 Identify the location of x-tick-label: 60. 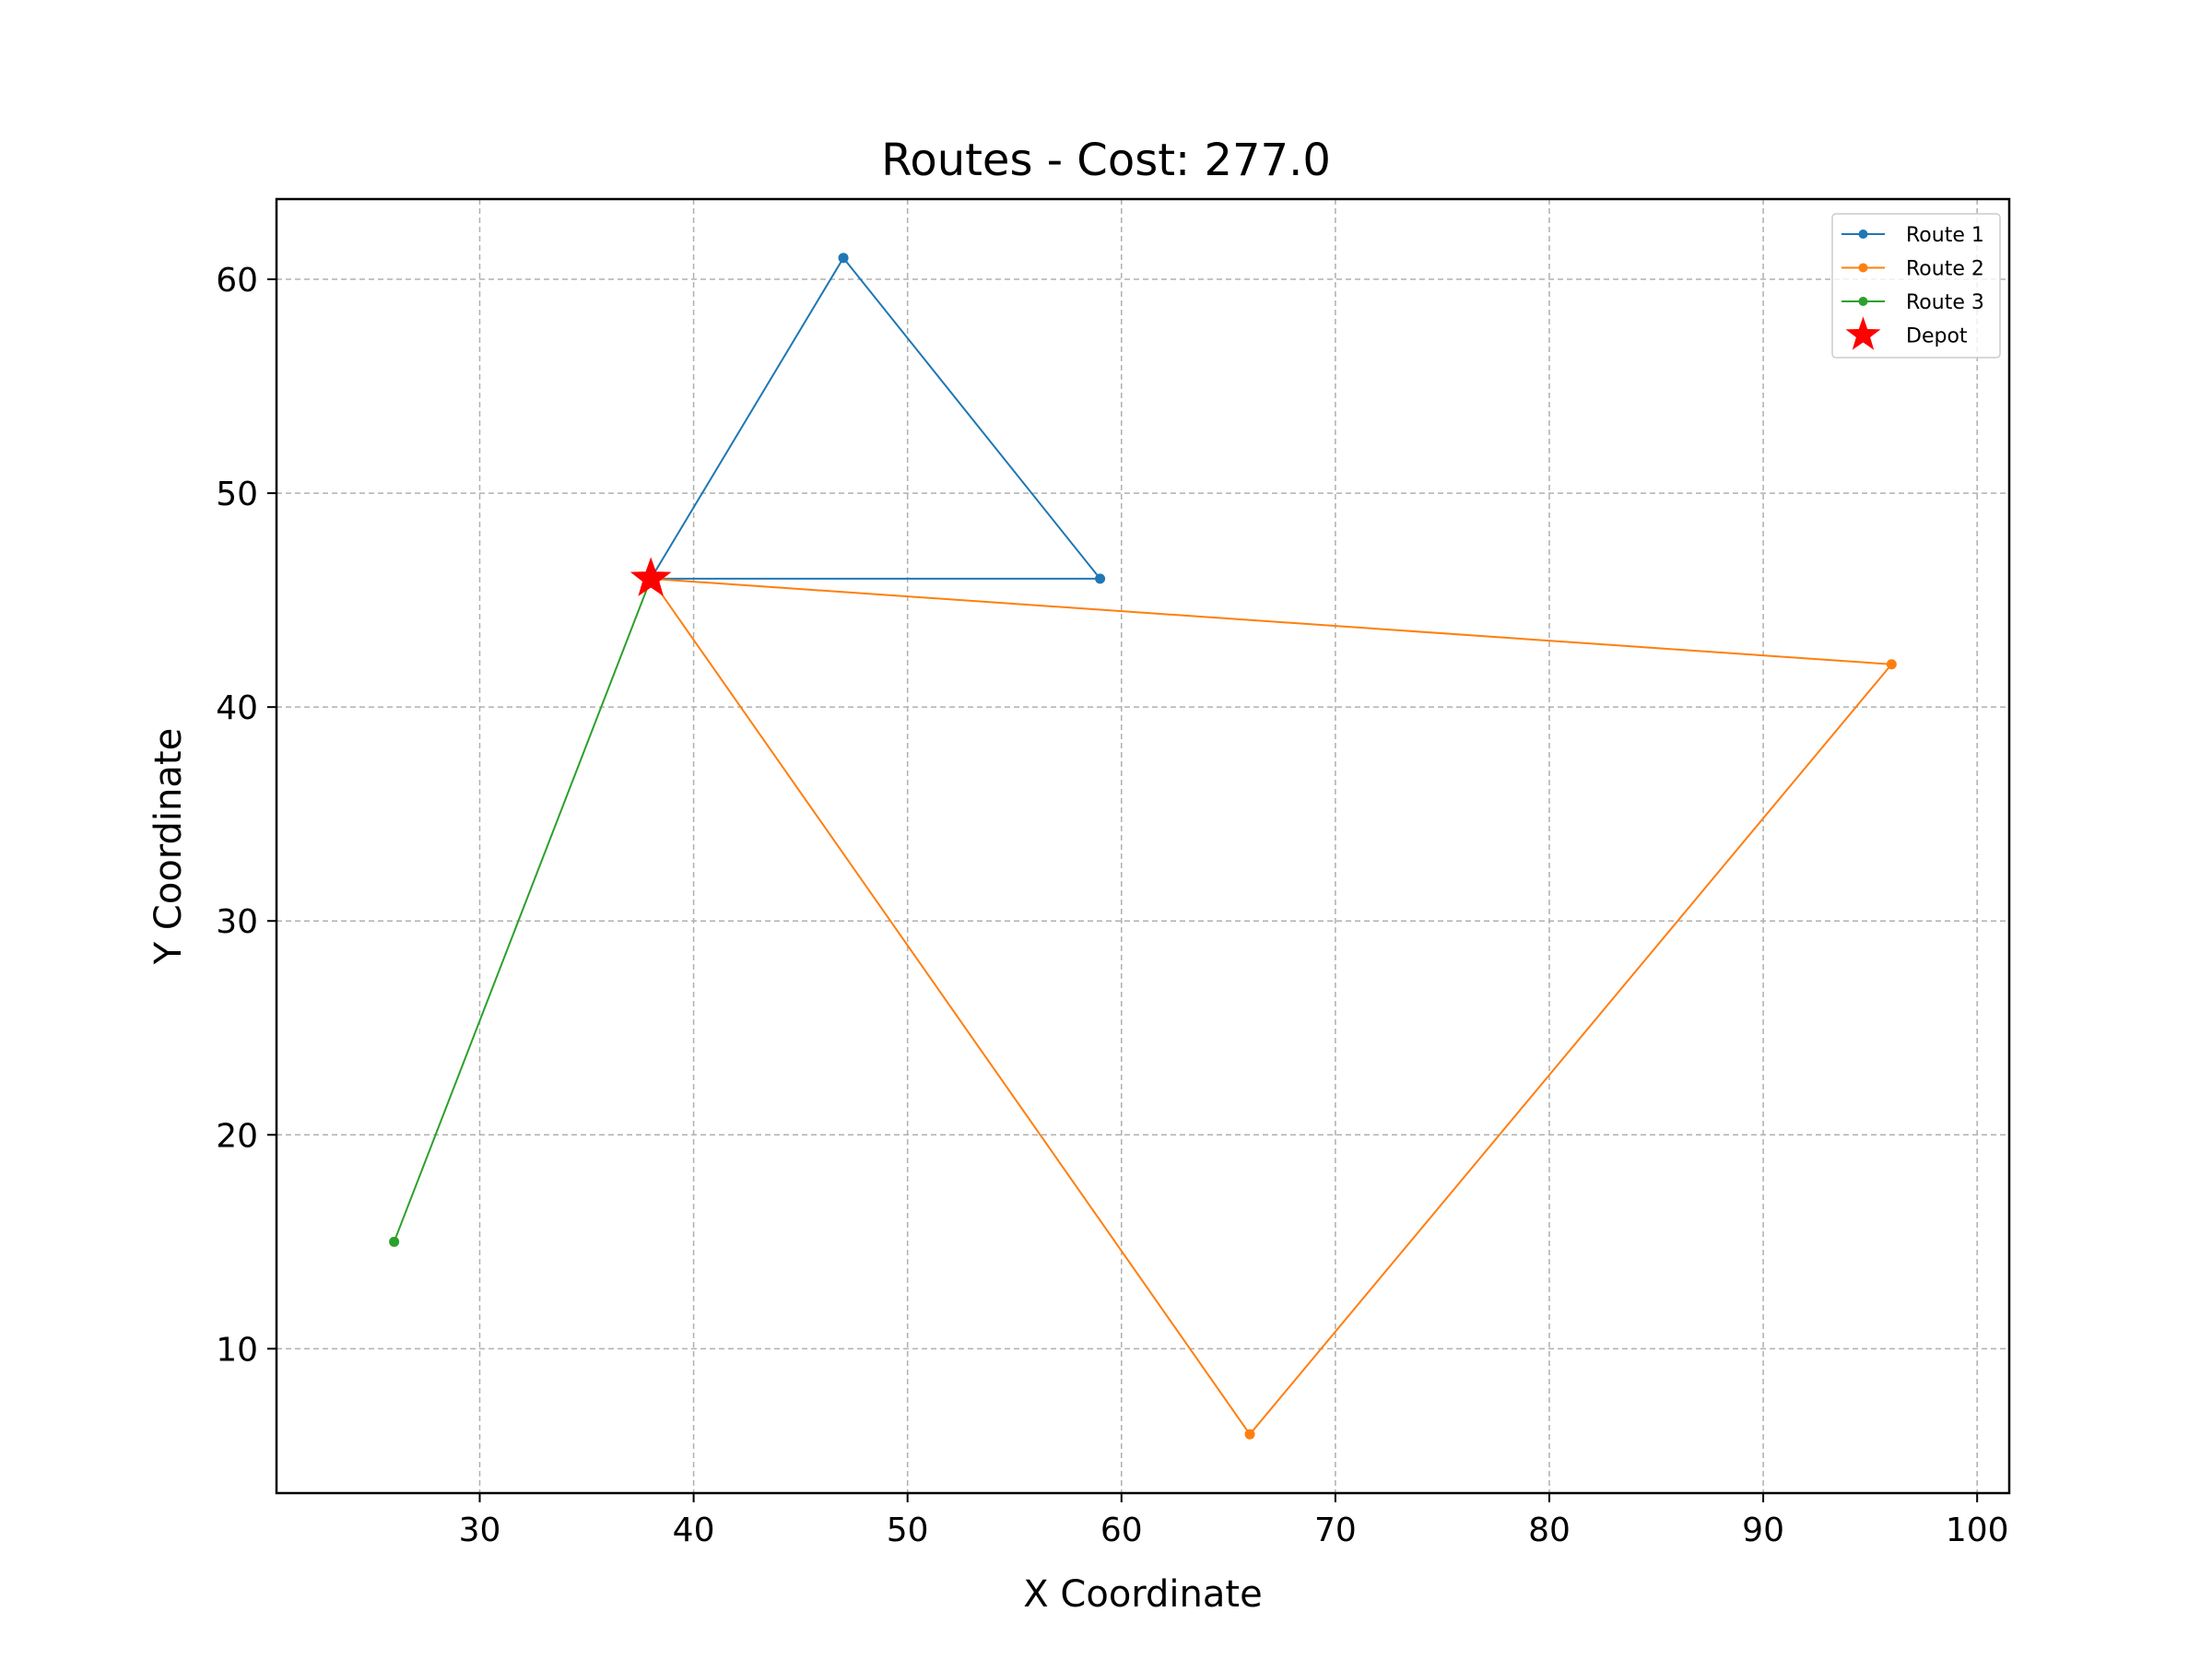
(1121, 1530).